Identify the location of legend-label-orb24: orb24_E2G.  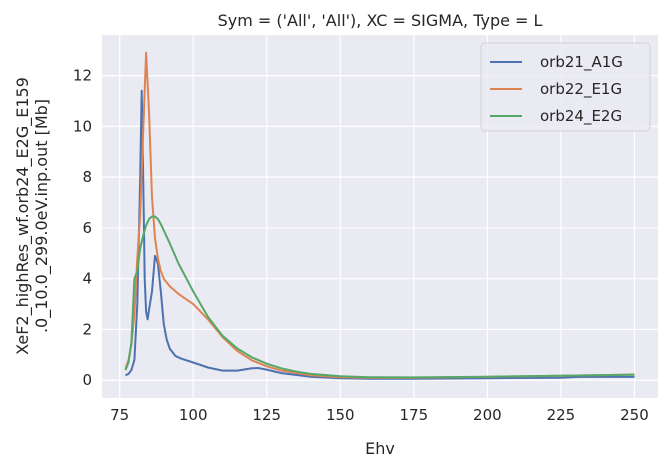
(581, 116).